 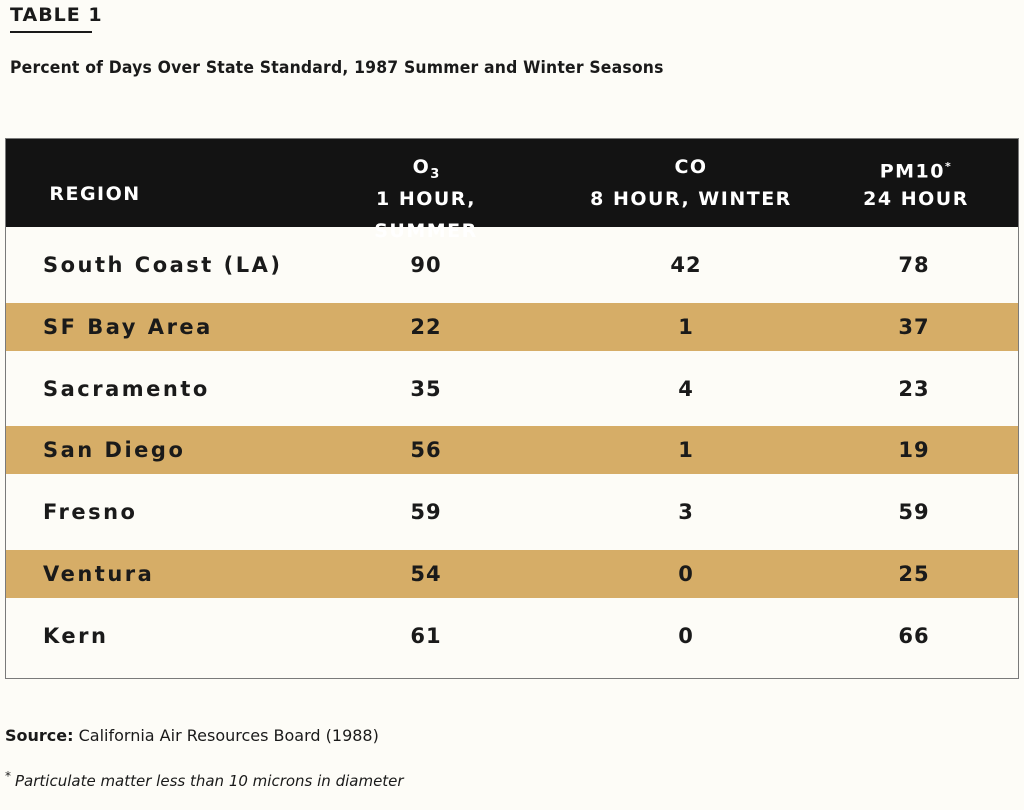 I want to click on header-region: REGION, so click(x=95, y=194).